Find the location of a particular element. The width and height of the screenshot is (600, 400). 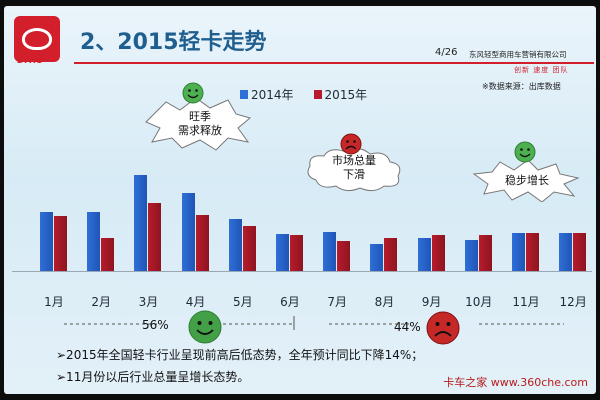

company-name: 东风轻型商用车营销有限公司 is located at coordinates (518, 54).